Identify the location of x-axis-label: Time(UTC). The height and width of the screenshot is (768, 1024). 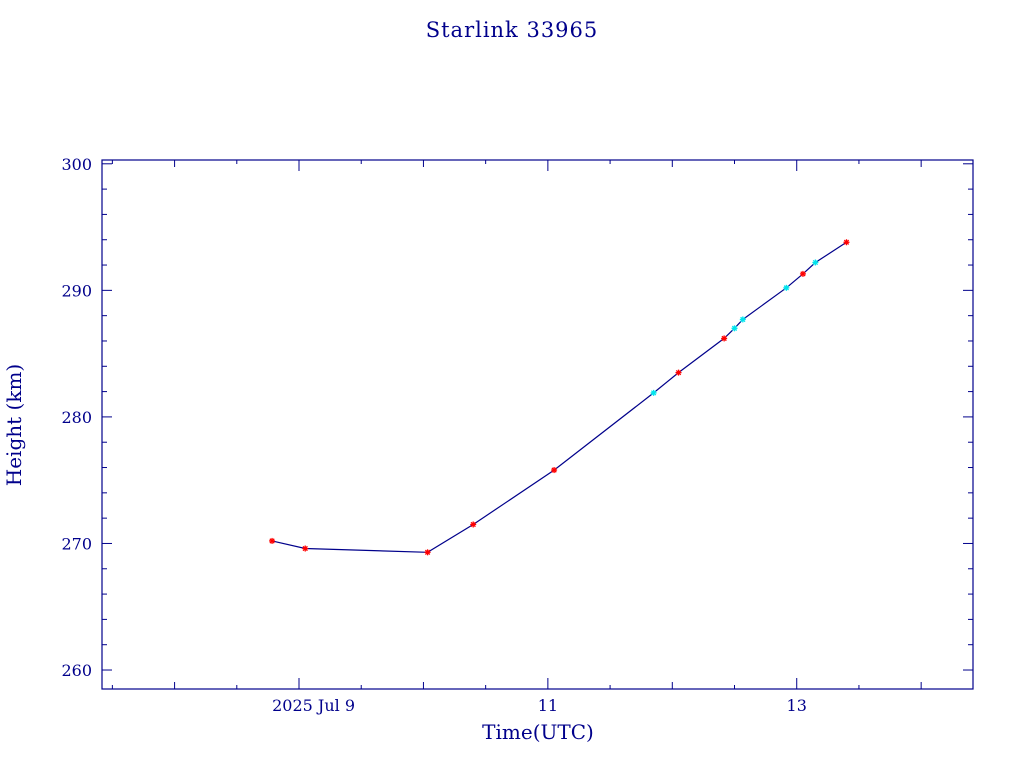
(538, 732).